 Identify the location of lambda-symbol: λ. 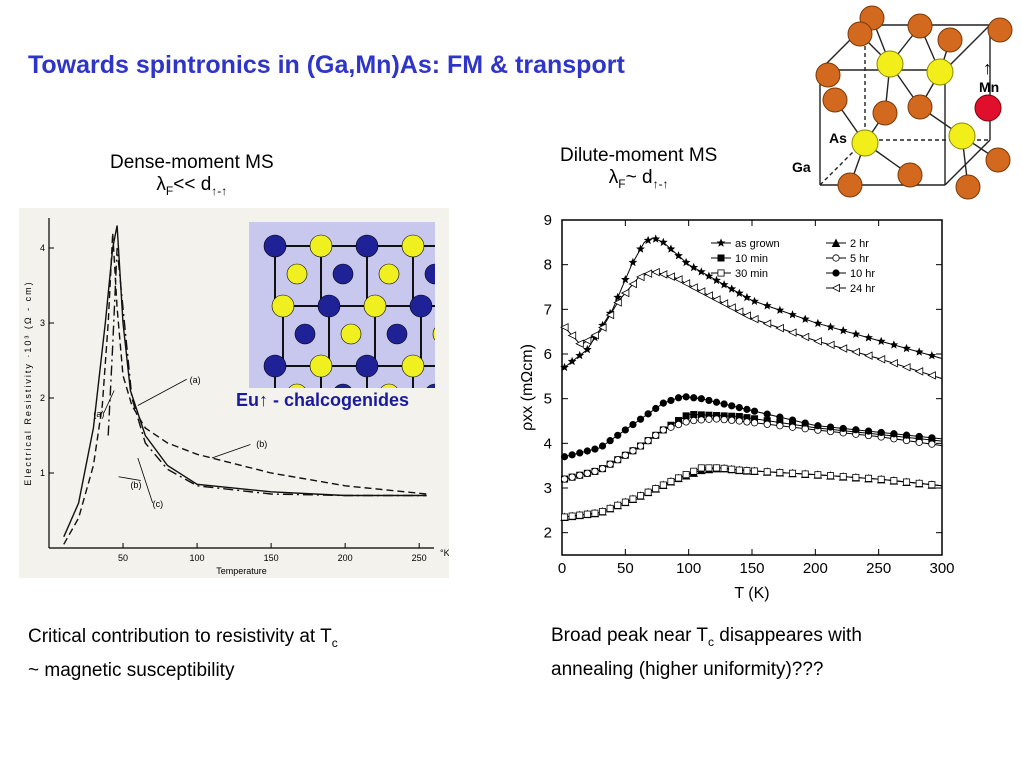
(161, 184).